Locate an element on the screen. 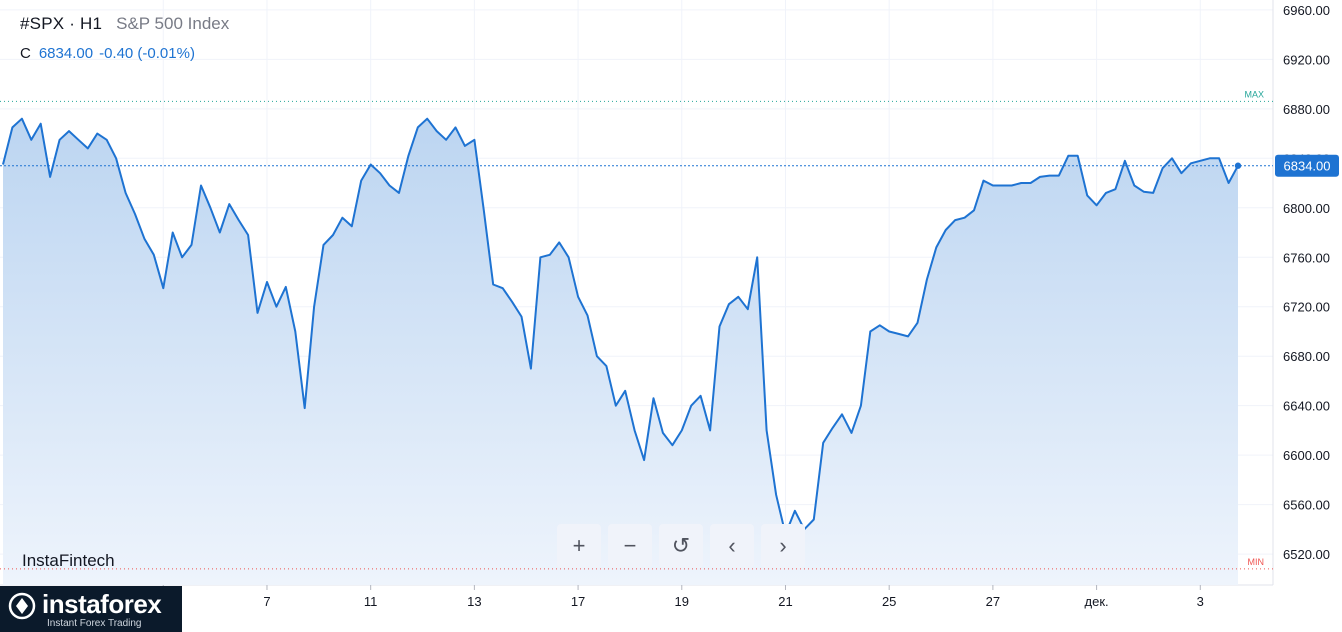  chevron-left-icon: ‹ is located at coordinates (732, 545).